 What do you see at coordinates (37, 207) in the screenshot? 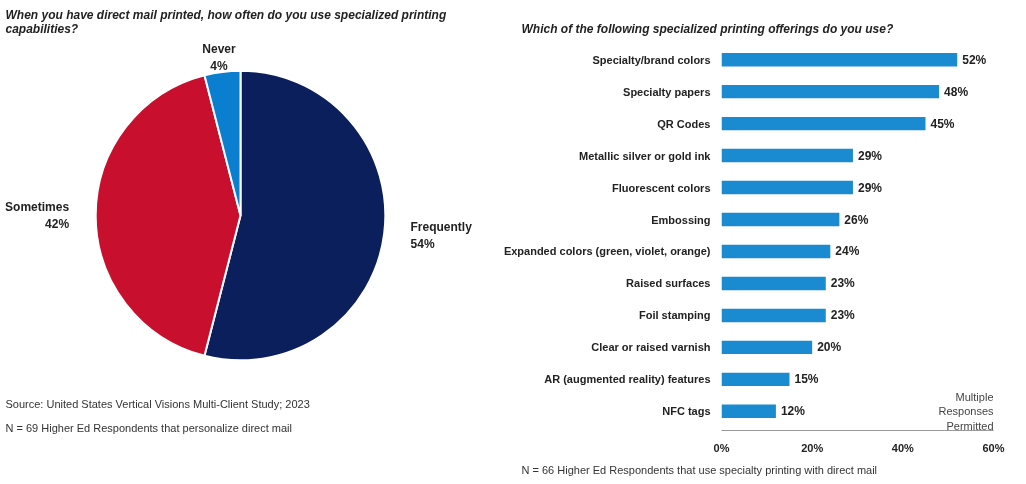
I see `slice-label: Sometimes` at bounding box center [37, 207].